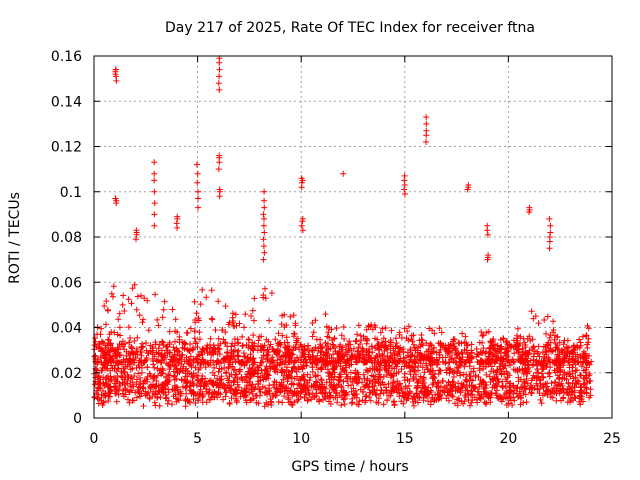  Describe the element at coordinates (71, 193) in the screenshot. I see `y-tick-label: 0.1` at that location.